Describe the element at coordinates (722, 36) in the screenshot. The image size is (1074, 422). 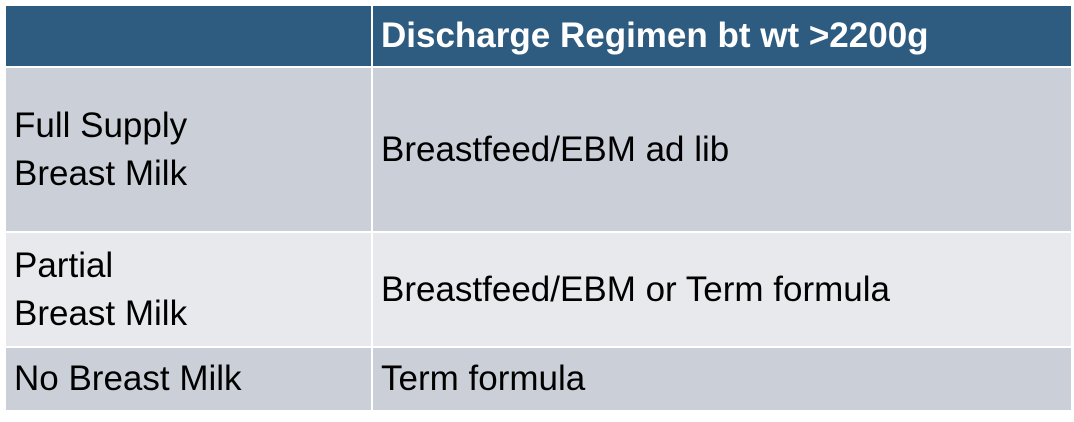
I see `header-cell-regimen: Discharge Regimen bt wt >2200g` at that location.